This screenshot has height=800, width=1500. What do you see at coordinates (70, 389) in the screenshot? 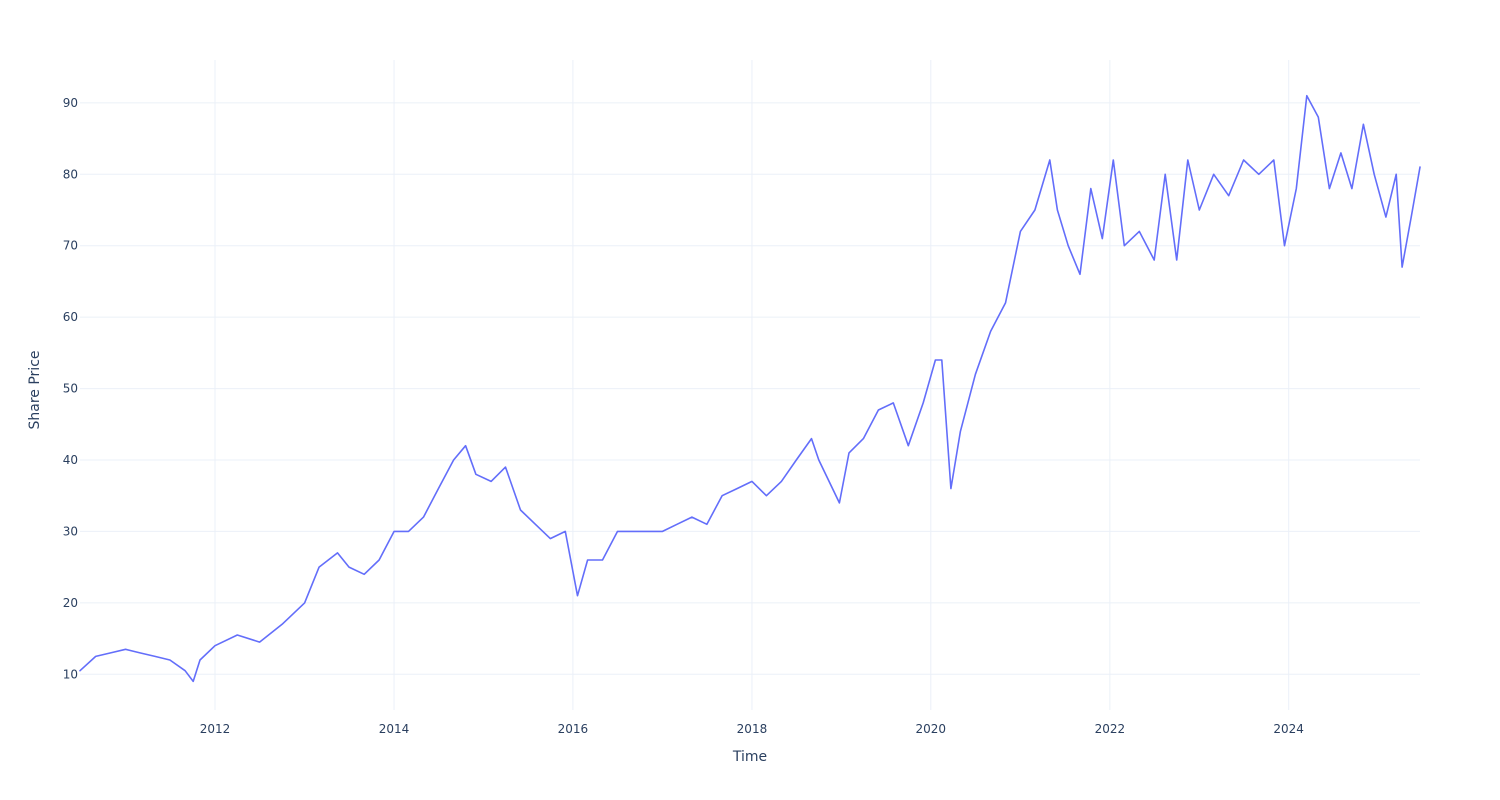
I see `y-tick-label: 50` at bounding box center [70, 389].